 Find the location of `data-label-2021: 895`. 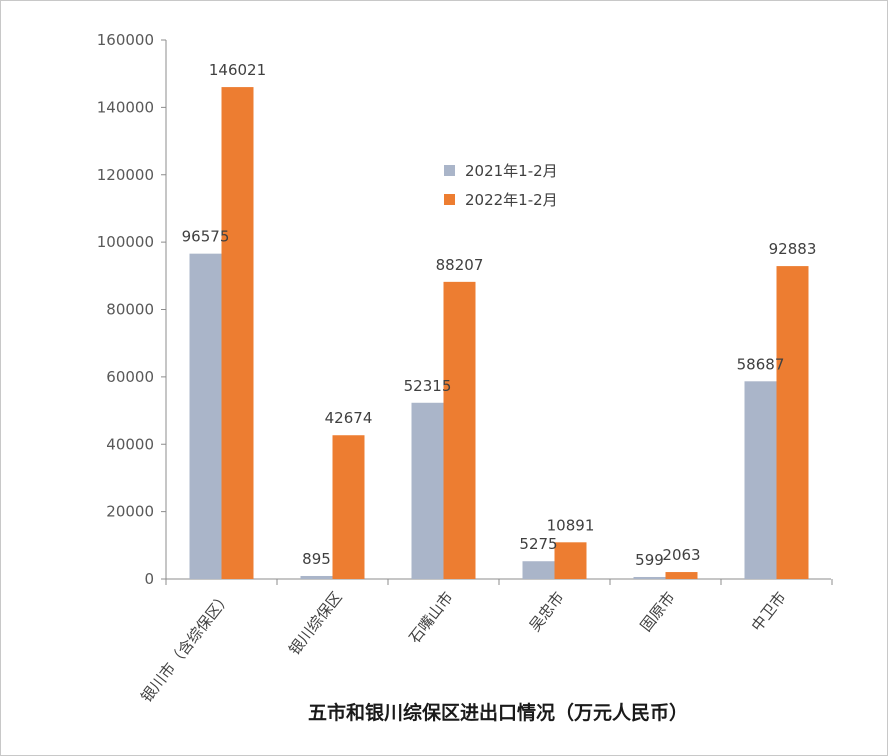

data-label-2021: 895 is located at coordinates (316, 559).